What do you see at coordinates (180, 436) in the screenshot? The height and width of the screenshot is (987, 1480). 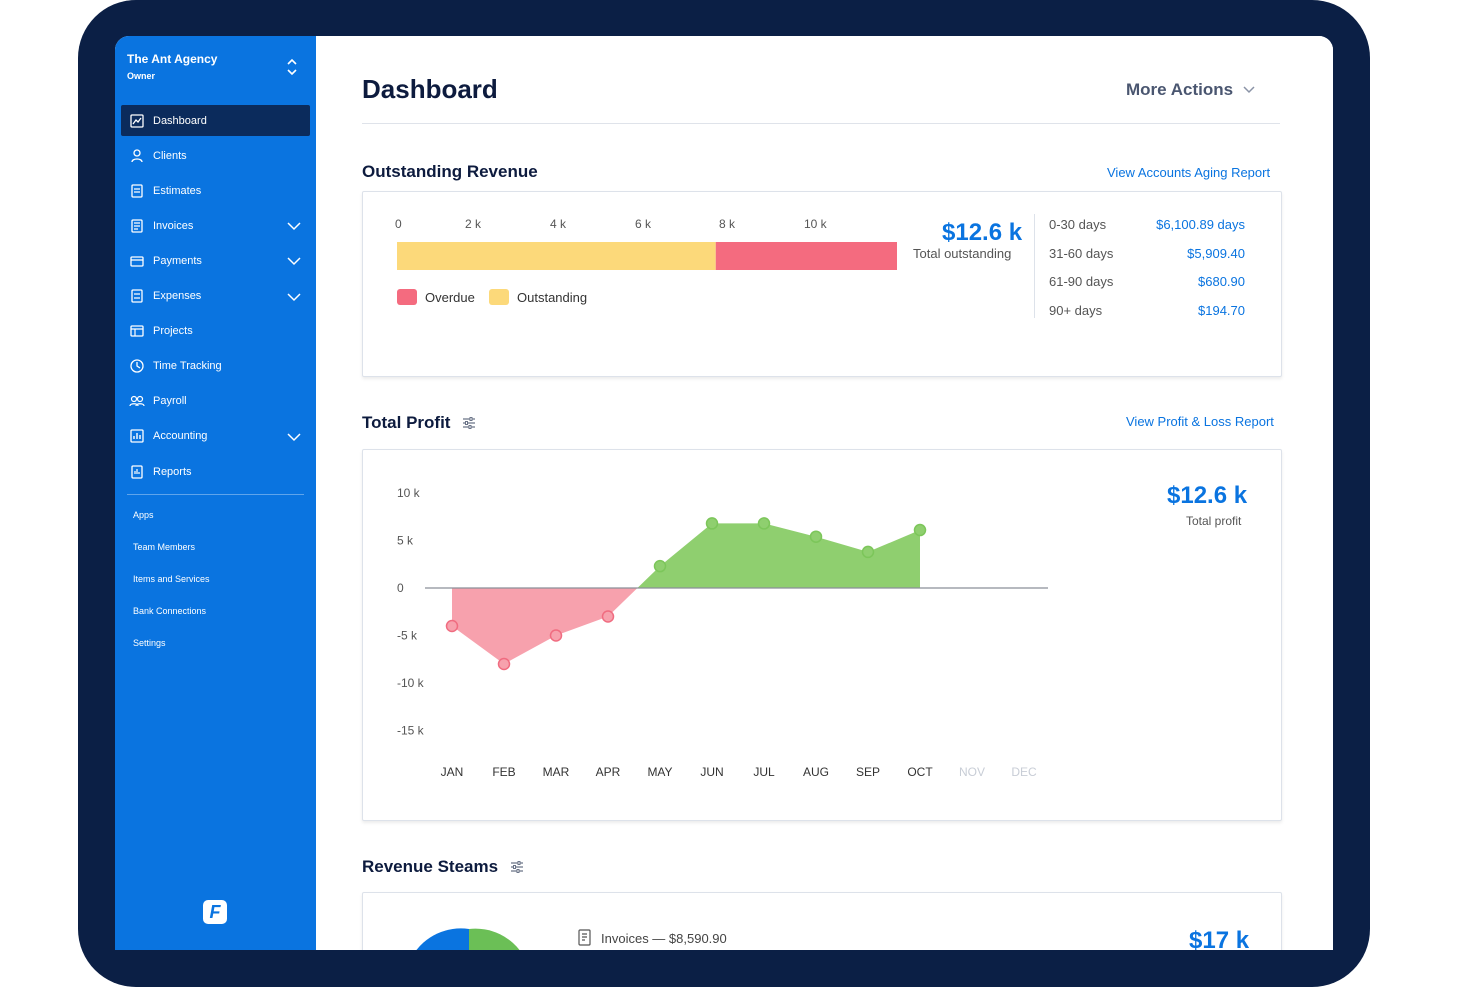 I see `sidebar-item-label: Accounting` at bounding box center [180, 436].